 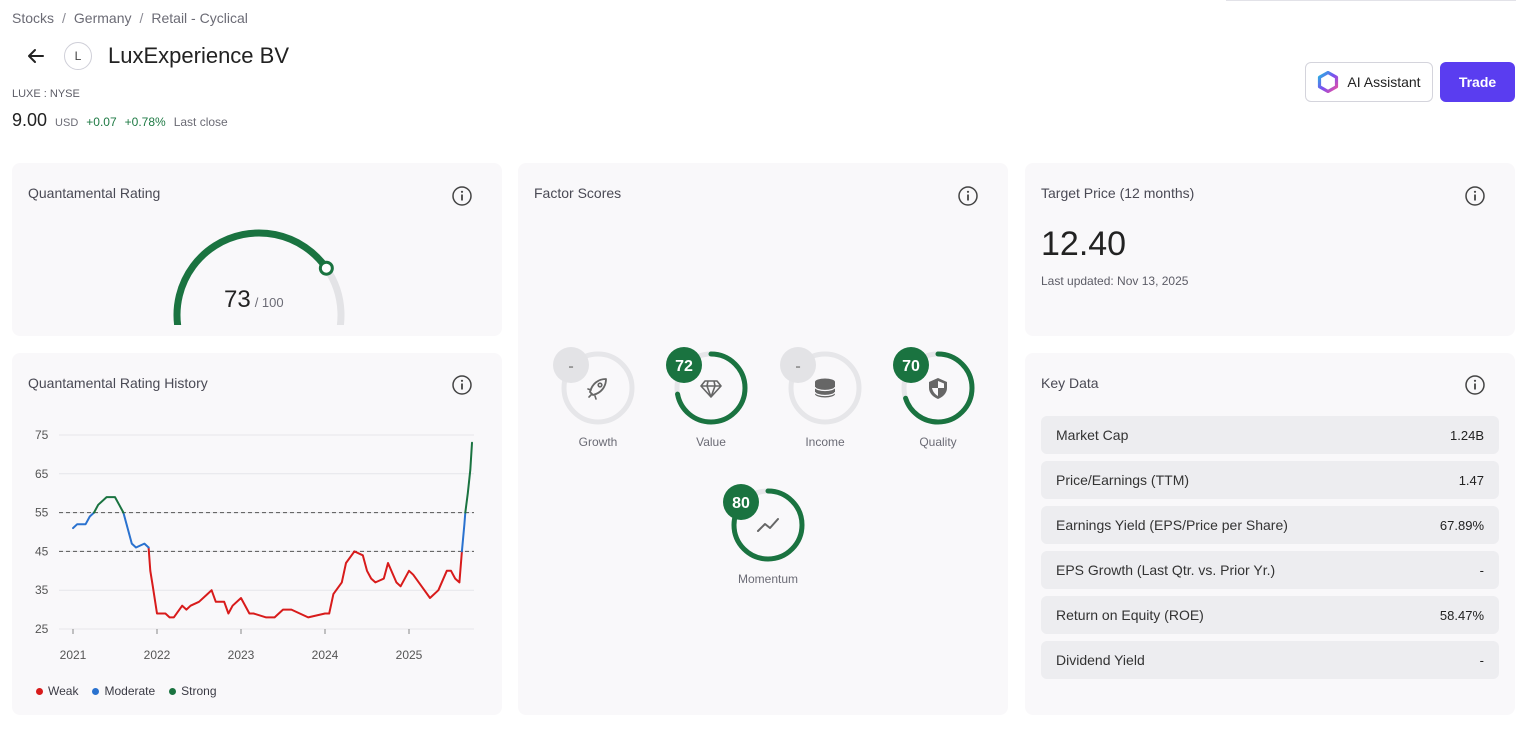 I want to click on score-badge-value: 70, so click(x=911, y=366).